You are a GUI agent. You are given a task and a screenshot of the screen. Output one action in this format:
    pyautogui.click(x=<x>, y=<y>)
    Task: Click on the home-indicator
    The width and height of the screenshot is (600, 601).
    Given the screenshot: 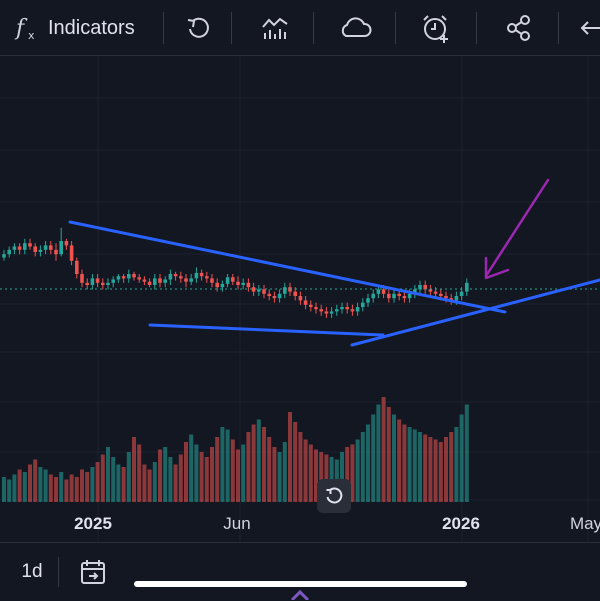 What is the action you would take?
    pyautogui.click(x=300, y=584)
    